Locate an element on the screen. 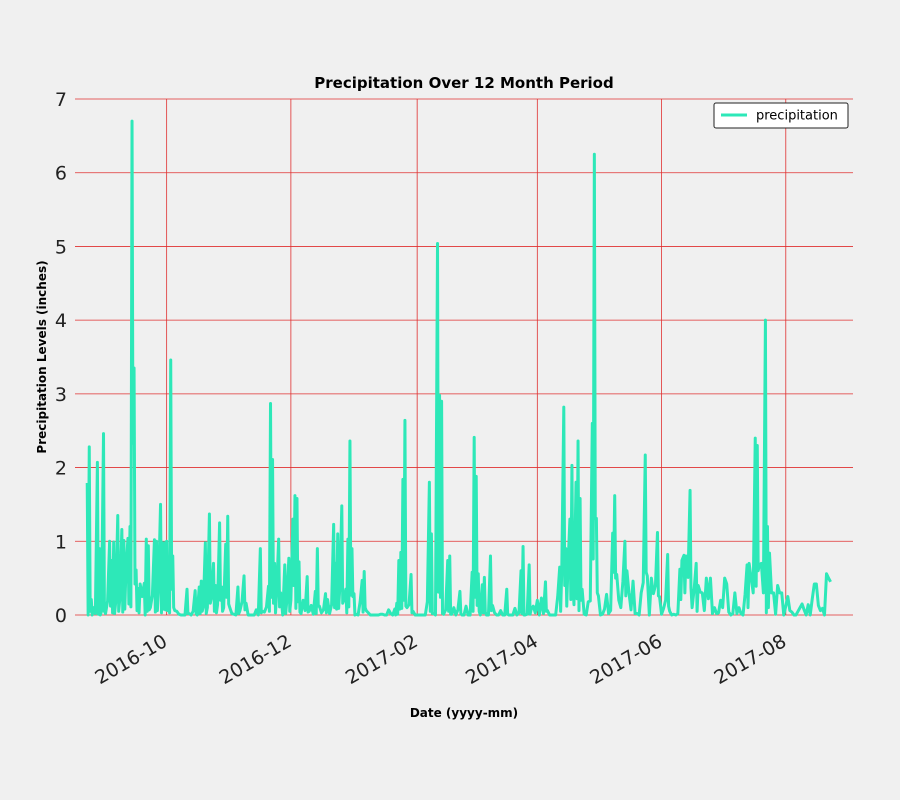 Image resolution: width=900 pixels, height=800 pixels. x-tick-label: 2017-06 is located at coordinates (626, 659).